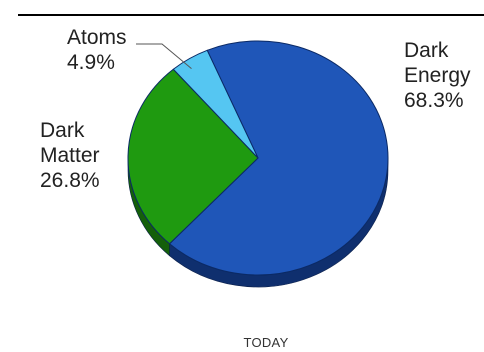 The width and height of the screenshot is (484, 352). What do you see at coordinates (434, 100) in the screenshot?
I see `dark-energy-value: 68.3%` at bounding box center [434, 100].